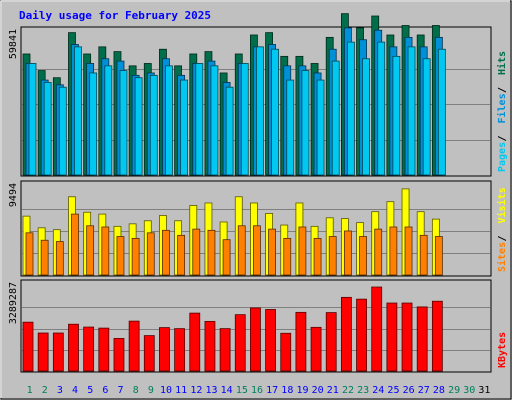 The width and height of the screenshot is (512, 400). I want to click on max-label-hits-files-pages: 59841, so click(13, 44).